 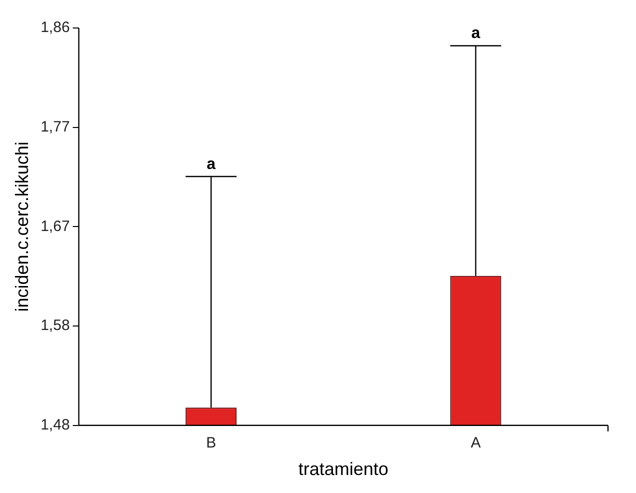 What do you see at coordinates (211, 443) in the screenshot?
I see `x-tick-label: B` at bounding box center [211, 443].